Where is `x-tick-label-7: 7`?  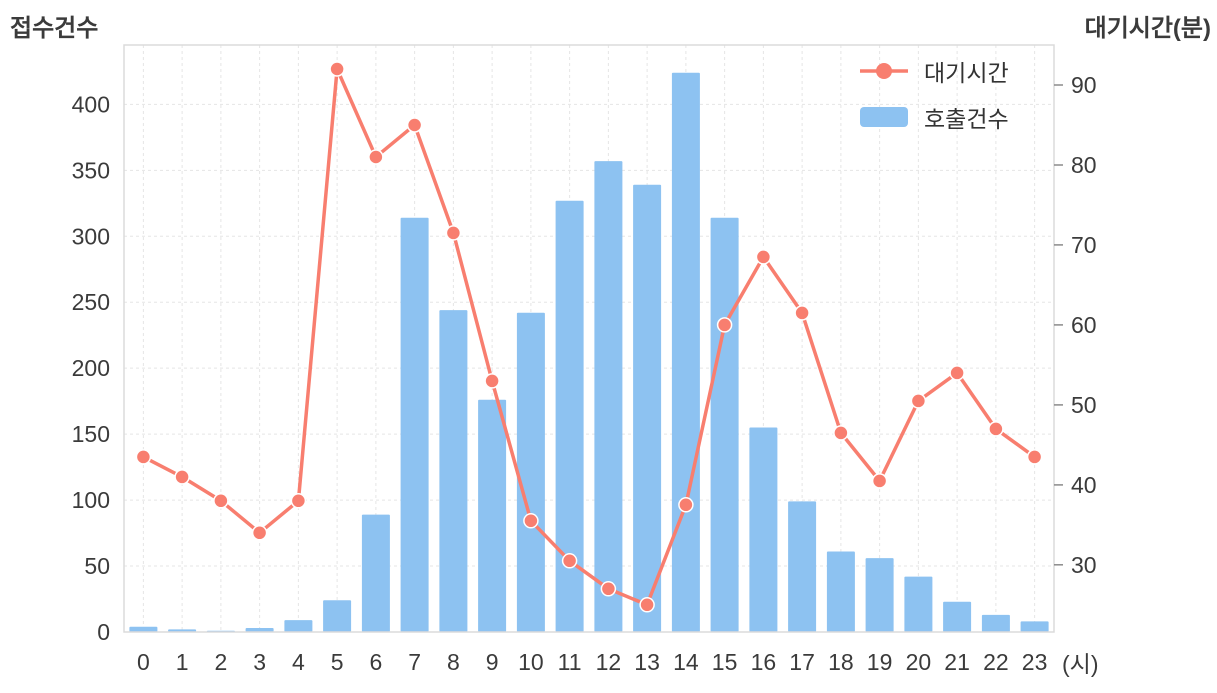
x-tick-label-7: 7 is located at coordinates (414, 662).